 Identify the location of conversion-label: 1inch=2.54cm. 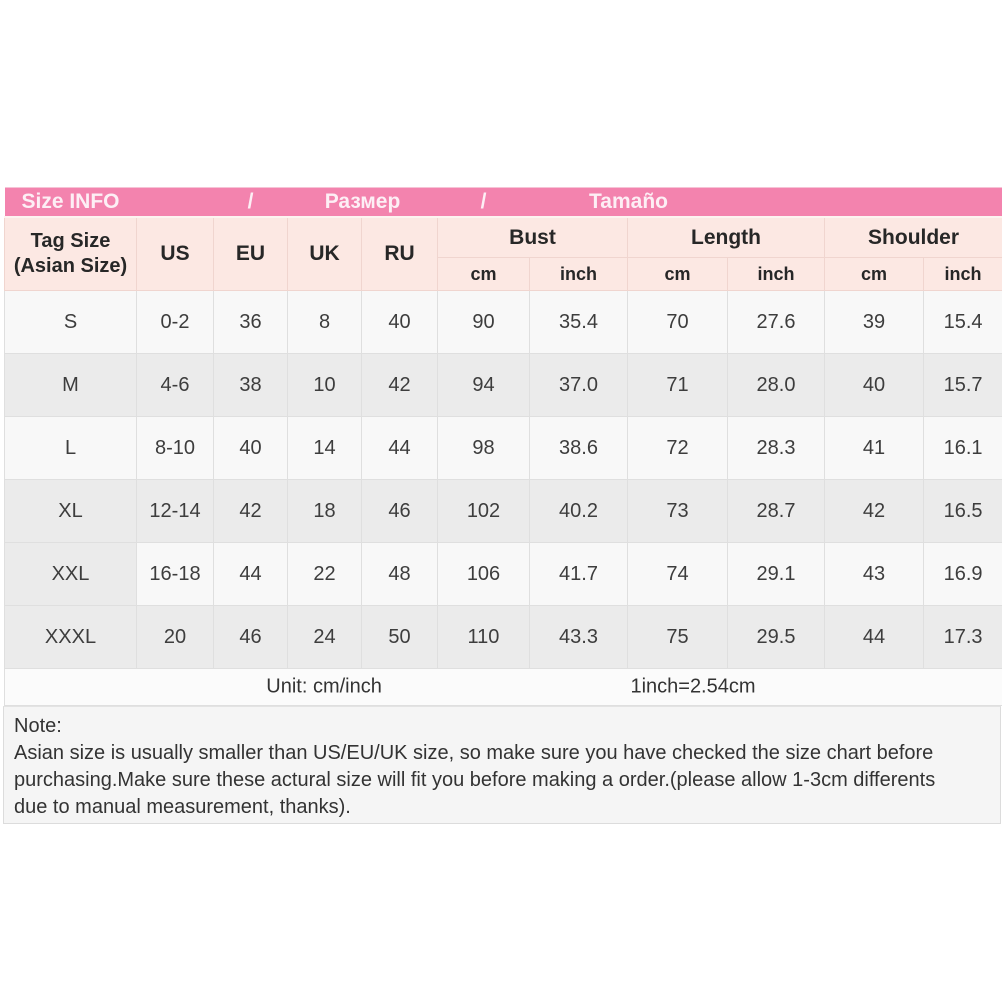
(693, 686).